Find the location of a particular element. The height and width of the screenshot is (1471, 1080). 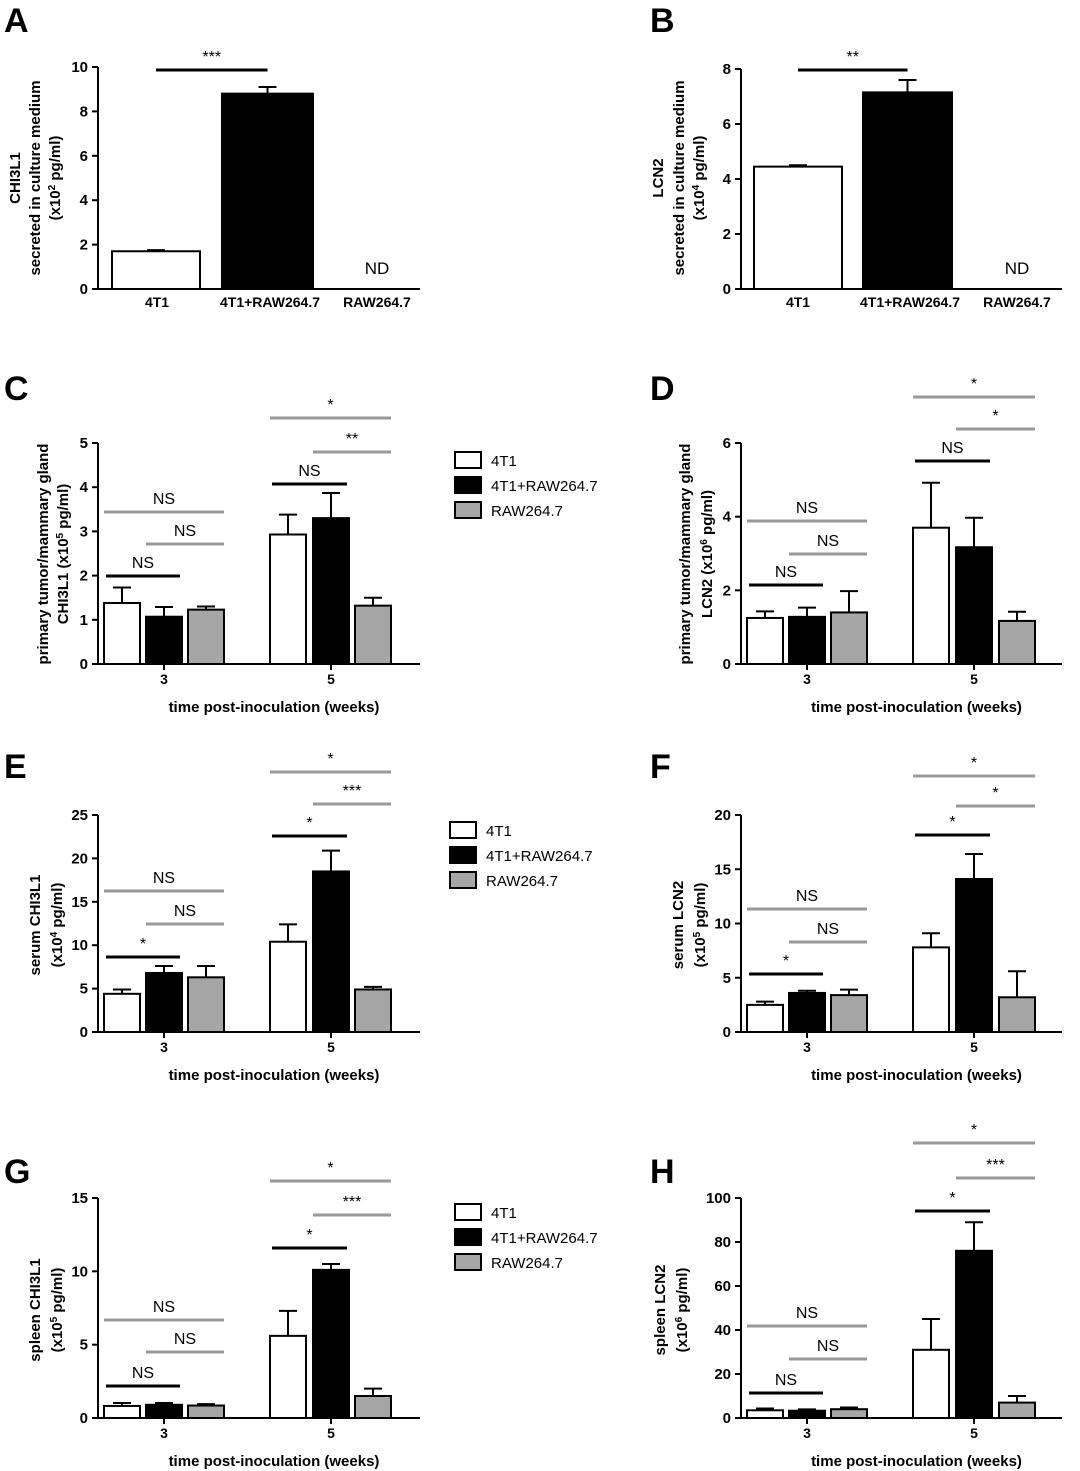

significance-label: ** is located at coordinates (853, 57).